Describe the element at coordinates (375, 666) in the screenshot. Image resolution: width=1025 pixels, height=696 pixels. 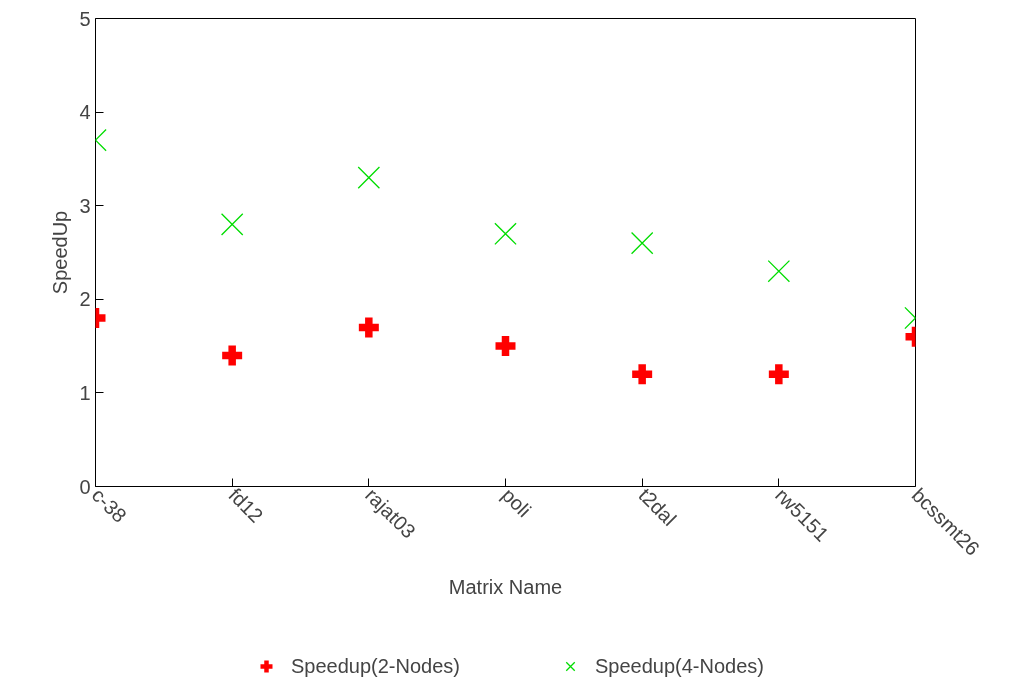
I see `legend-label: Speedup(2-Nodes)` at that location.